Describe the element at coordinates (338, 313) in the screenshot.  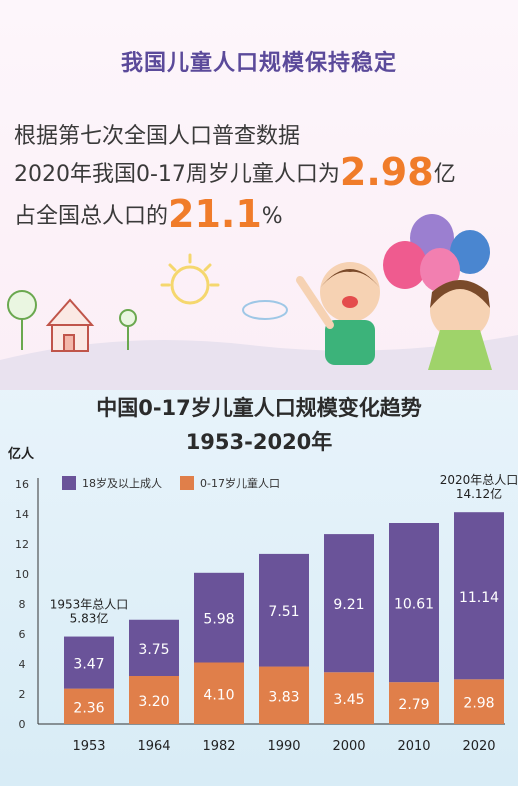
I see `boy-figure` at that location.